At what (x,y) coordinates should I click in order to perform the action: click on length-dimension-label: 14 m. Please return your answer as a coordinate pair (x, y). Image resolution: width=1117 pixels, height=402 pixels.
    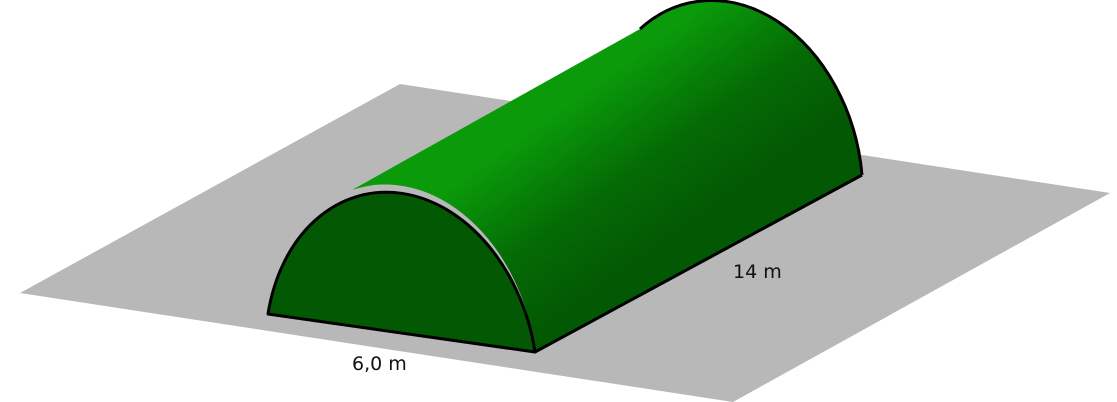
    Looking at the image, I should click on (757, 272).